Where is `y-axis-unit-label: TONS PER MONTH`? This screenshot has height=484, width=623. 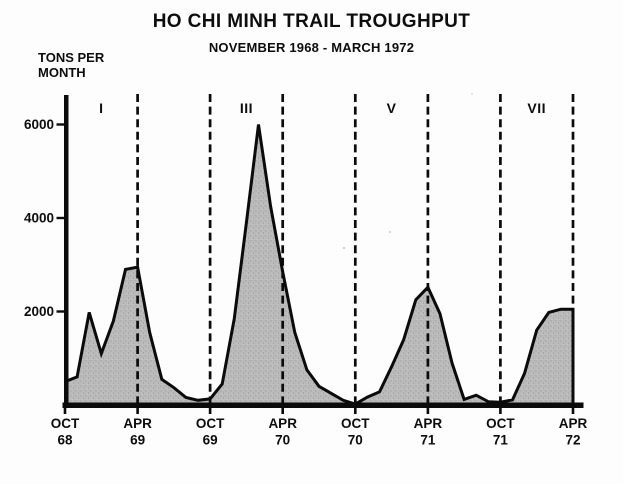 y-axis-unit-label: TONS PER MONTH is located at coordinates (71, 65).